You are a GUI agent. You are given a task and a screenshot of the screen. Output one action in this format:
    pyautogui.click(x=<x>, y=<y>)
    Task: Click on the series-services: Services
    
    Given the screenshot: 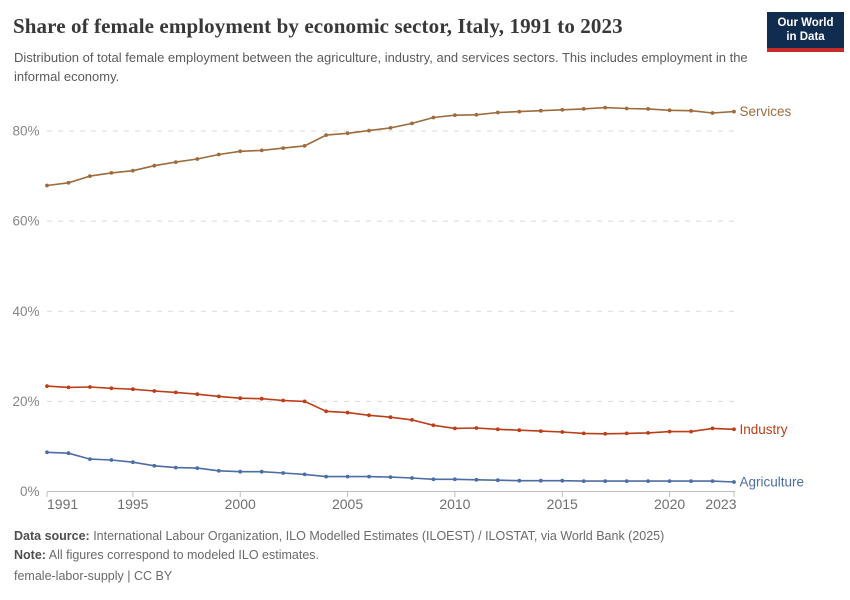 What is the action you would take?
    pyautogui.click(x=418, y=146)
    